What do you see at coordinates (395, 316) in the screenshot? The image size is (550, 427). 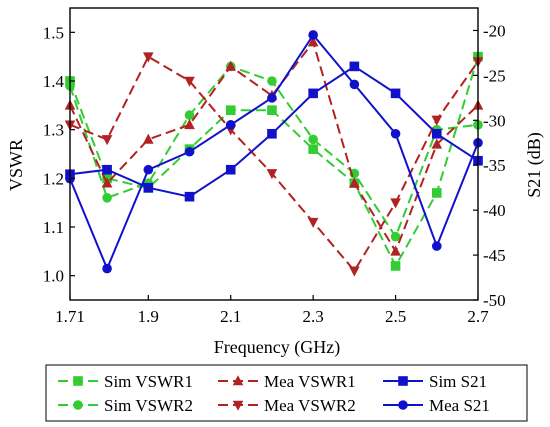 I see `x-tick-label: 2.5` at bounding box center [395, 316].